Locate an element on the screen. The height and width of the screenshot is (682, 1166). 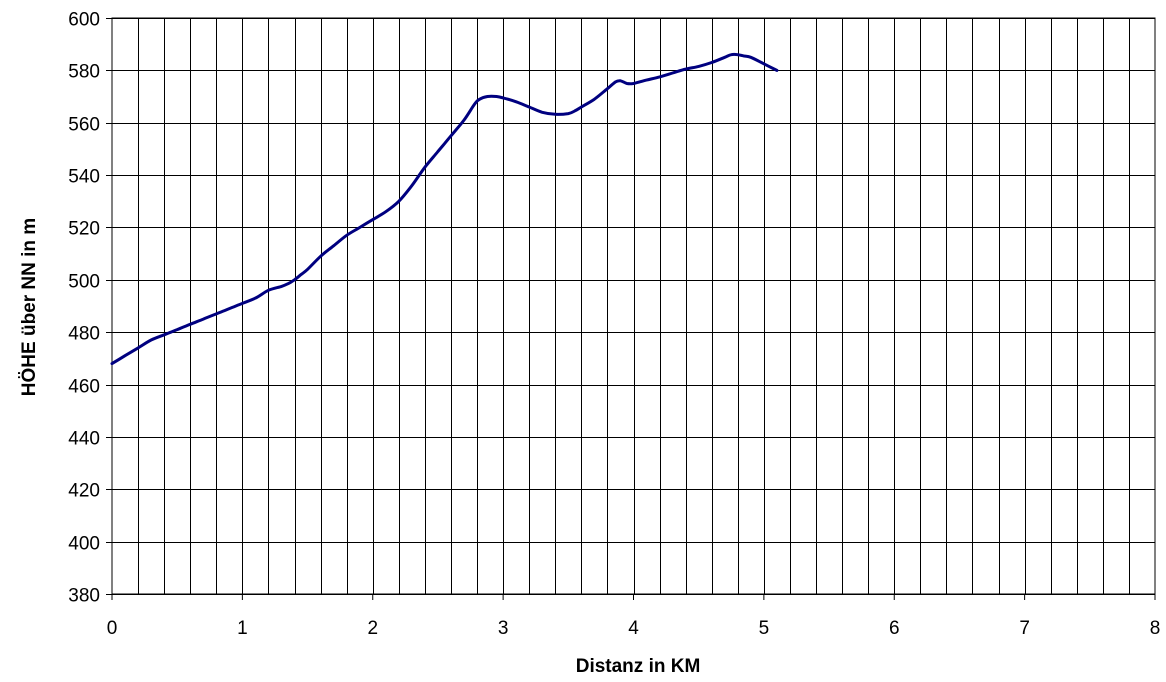
y-tick-label: 540 is located at coordinates (84, 177).